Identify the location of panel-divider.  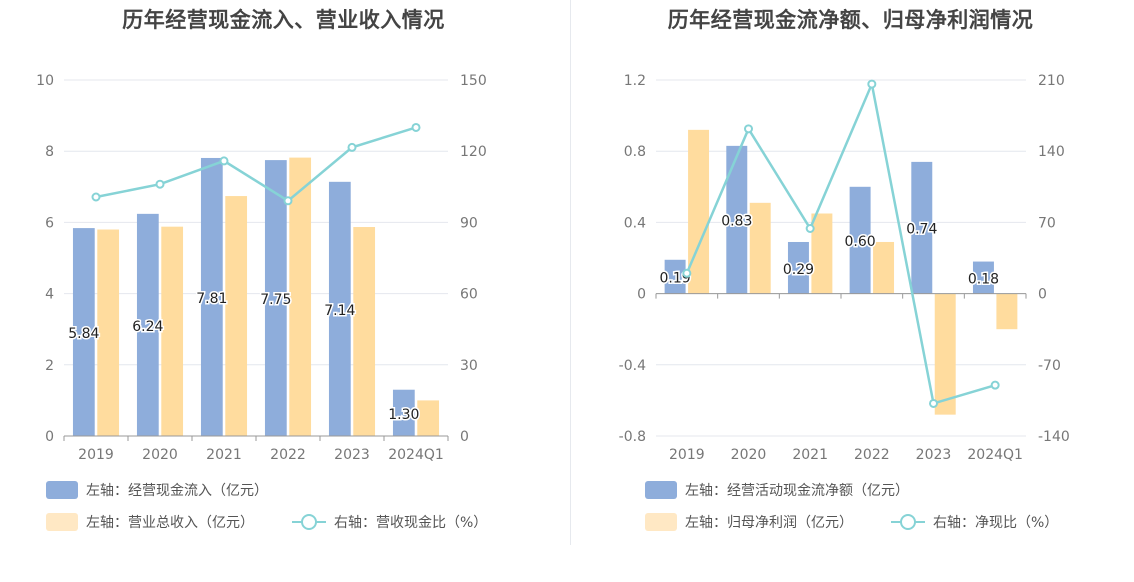
(570, 272).